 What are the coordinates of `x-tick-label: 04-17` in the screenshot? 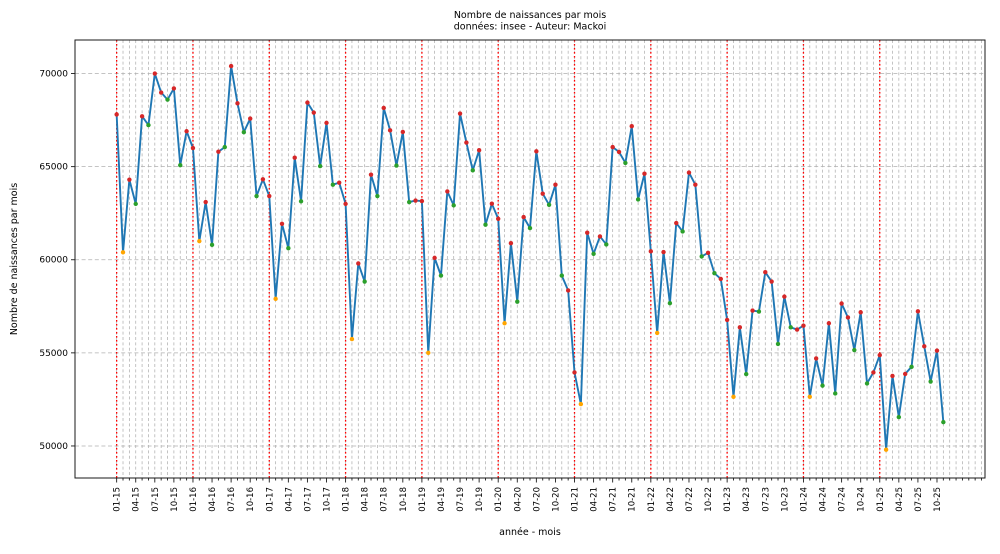 It's located at (289, 499).